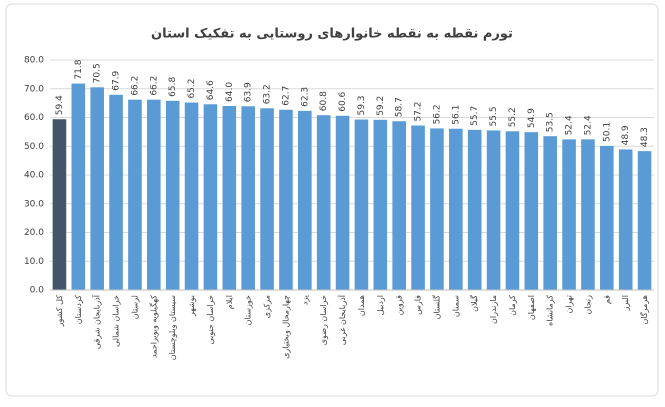 The width and height of the screenshot is (665, 407). Describe the element at coordinates (34, 176) in the screenshot. I see `y-tick-label: 40.0` at that location.